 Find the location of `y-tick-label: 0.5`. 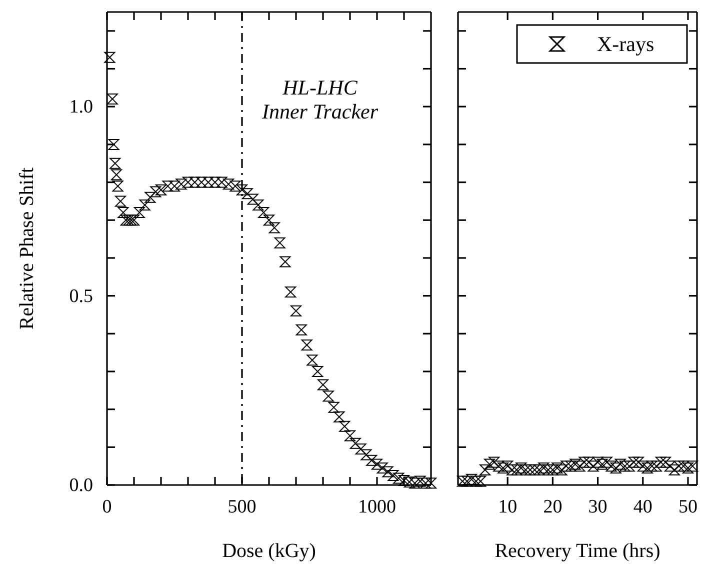

y-tick-label: 0.5 is located at coordinates (81, 296).